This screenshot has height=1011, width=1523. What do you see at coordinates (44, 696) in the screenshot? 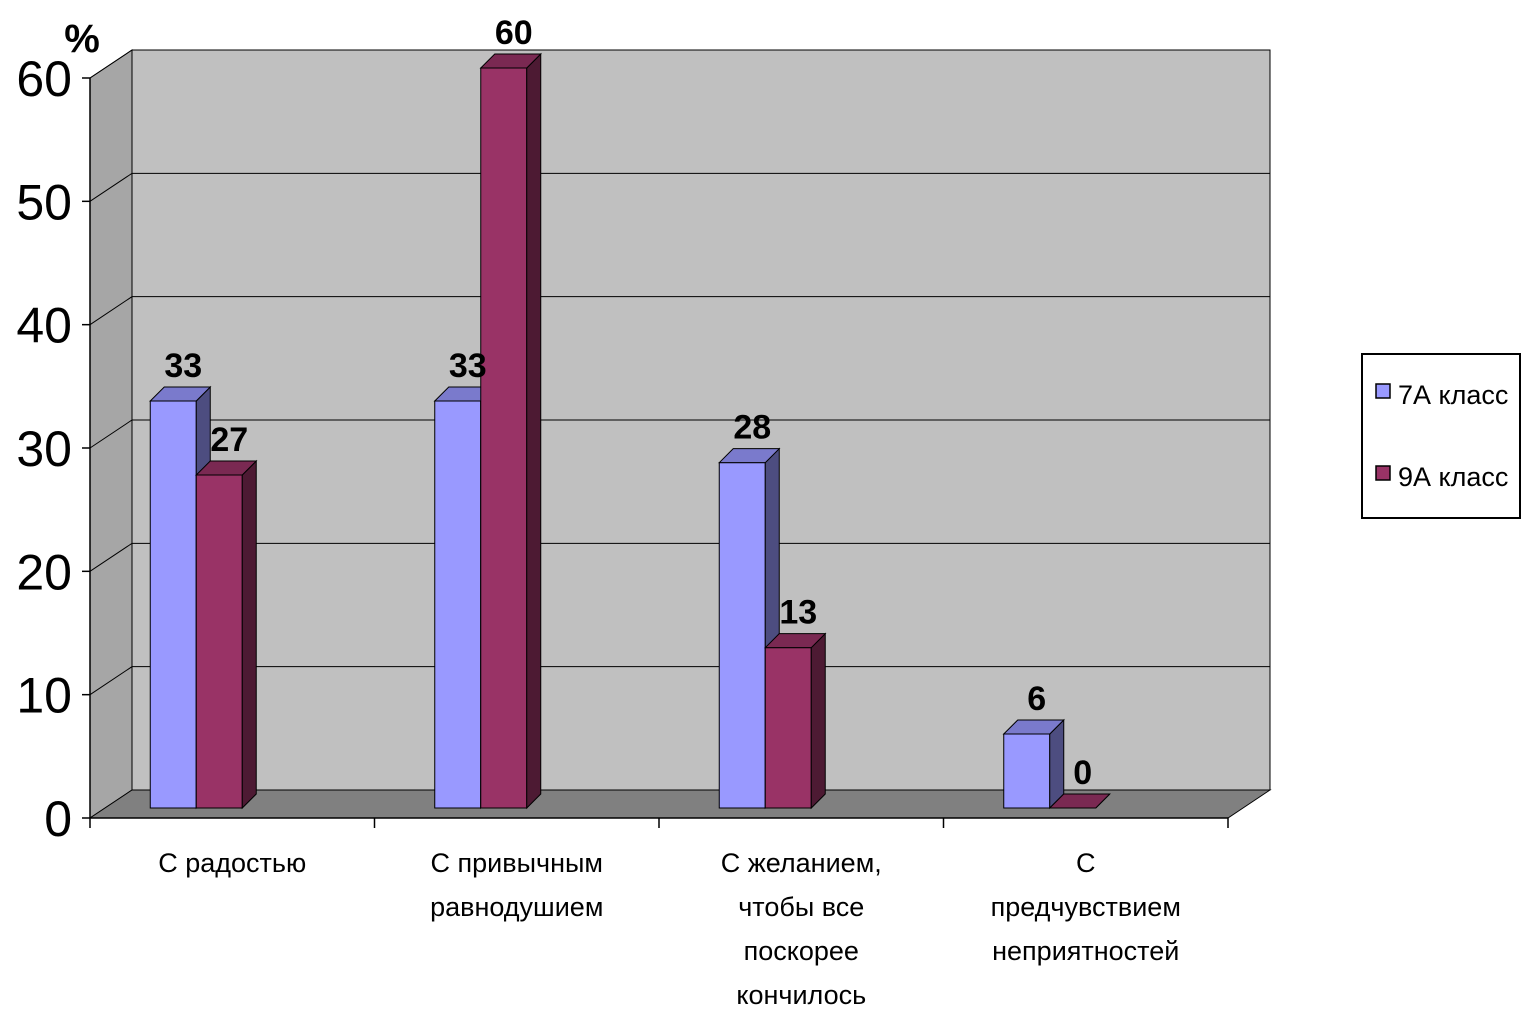
I see `y-tick-label: 10` at bounding box center [44, 696].